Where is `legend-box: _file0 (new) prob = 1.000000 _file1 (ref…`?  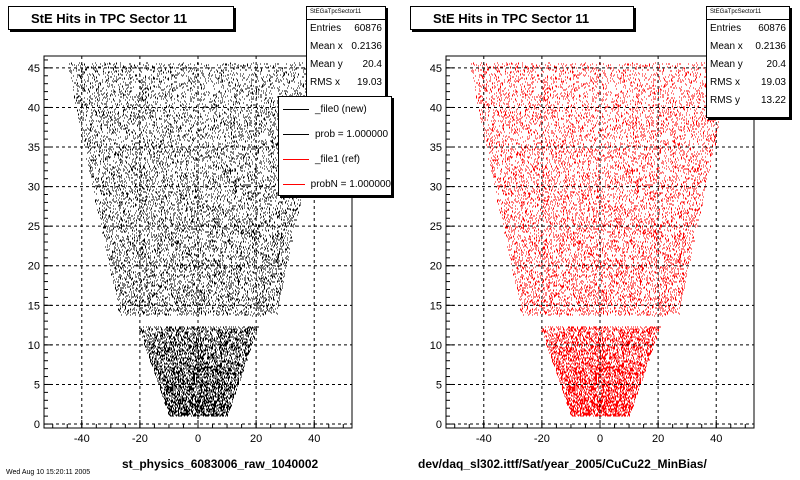 legend-box: _file0 (new) prob = 1.000000 _file1 (ref… is located at coordinates (335, 146).